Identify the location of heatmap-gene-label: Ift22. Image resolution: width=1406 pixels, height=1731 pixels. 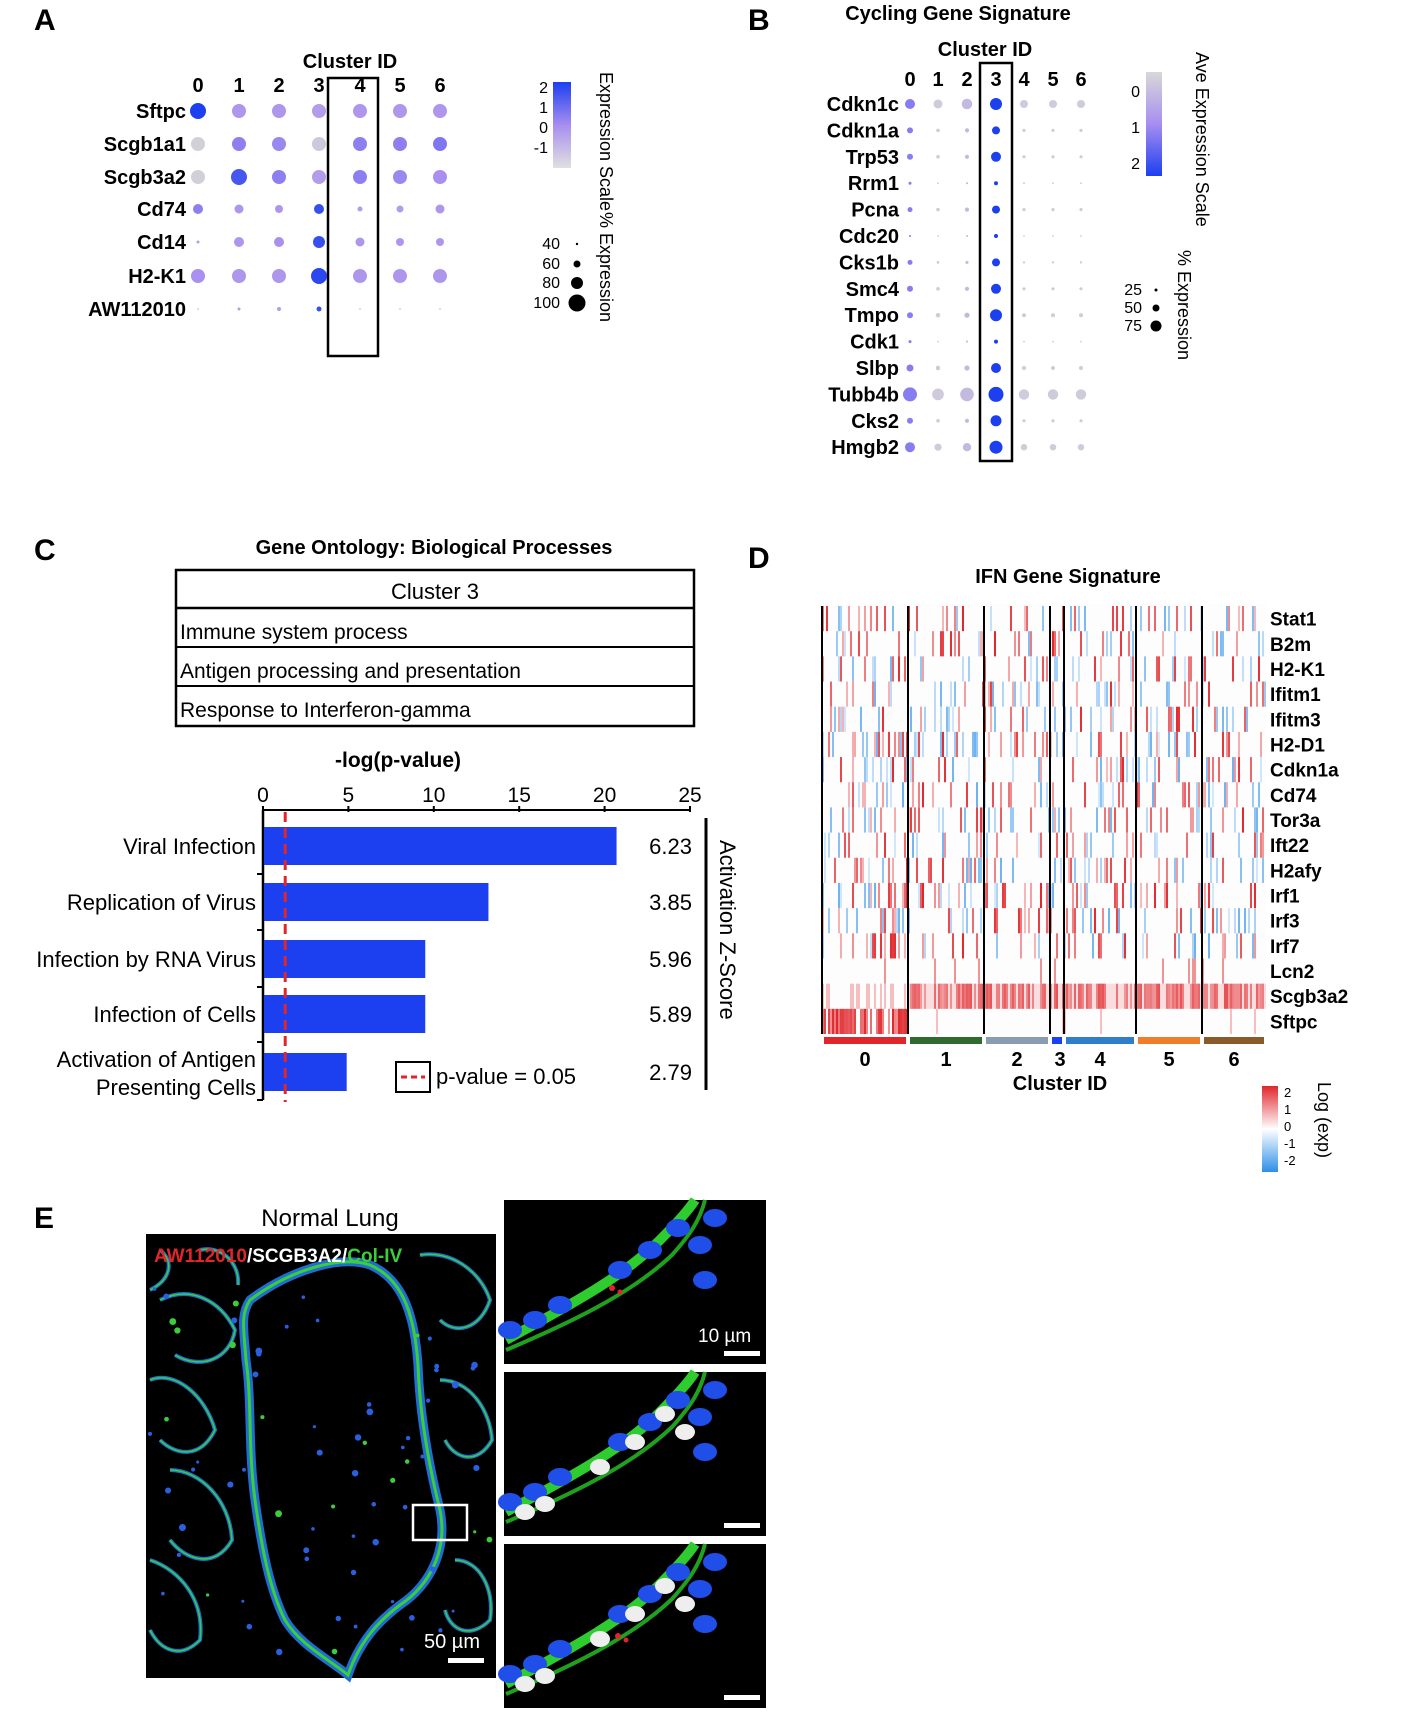
(1289, 846).